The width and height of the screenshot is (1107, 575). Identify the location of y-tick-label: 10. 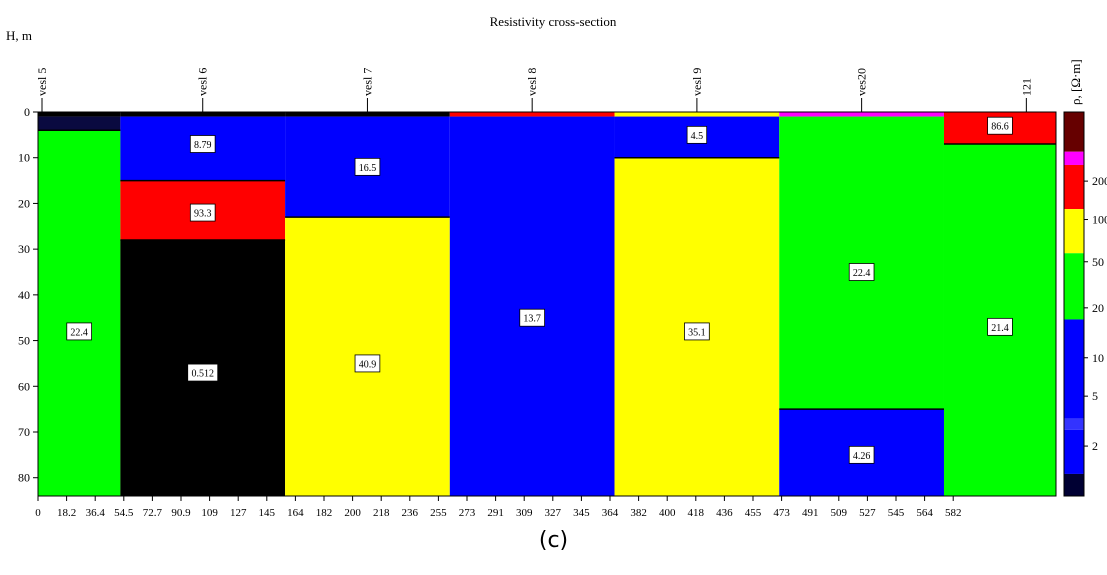
(24, 158).